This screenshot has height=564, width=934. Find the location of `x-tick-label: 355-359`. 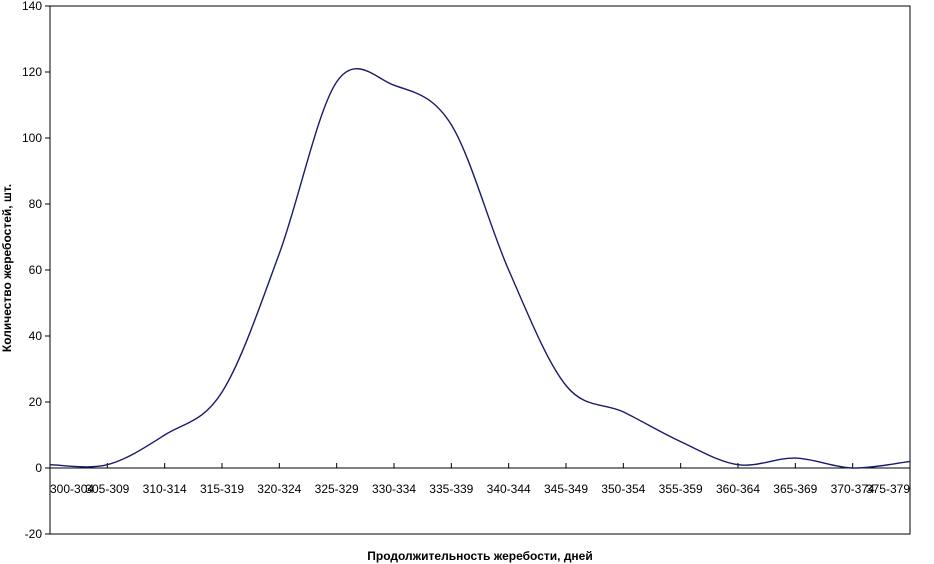

x-tick-label: 355-359 is located at coordinates (681, 489).